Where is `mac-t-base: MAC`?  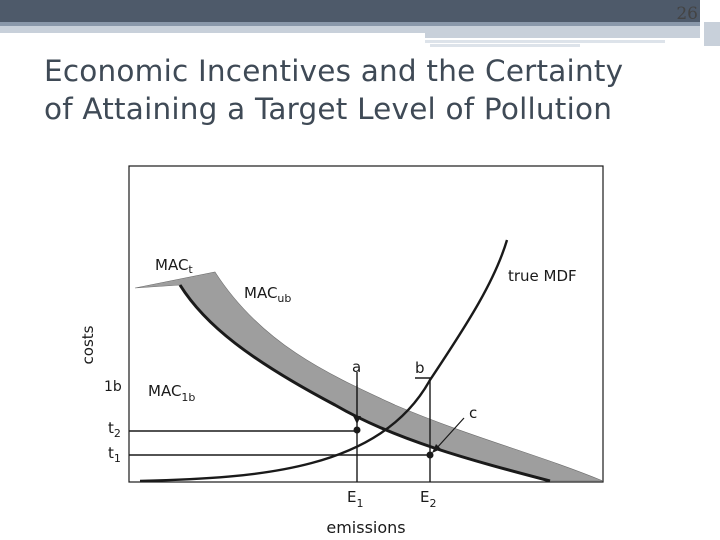 mac-t-base: MAC is located at coordinates (171, 265).